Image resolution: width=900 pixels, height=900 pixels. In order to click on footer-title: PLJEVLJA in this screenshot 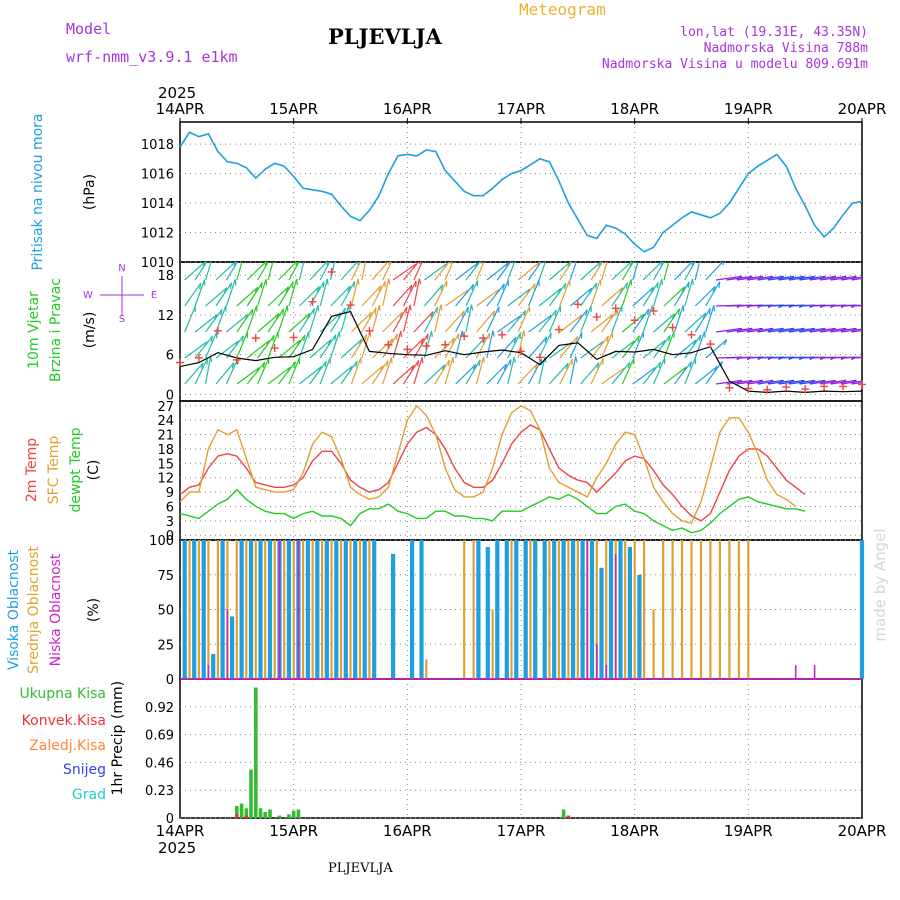, I will do `click(360, 868)`.